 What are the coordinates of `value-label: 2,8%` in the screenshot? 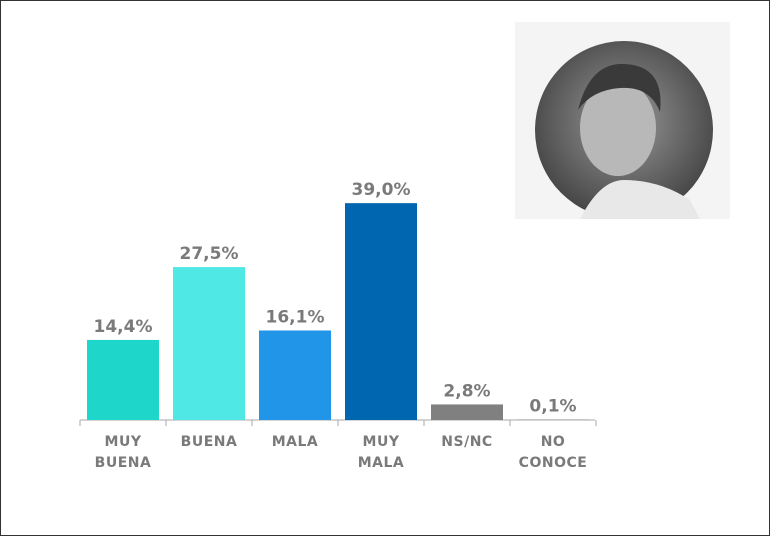 It's located at (466, 391).